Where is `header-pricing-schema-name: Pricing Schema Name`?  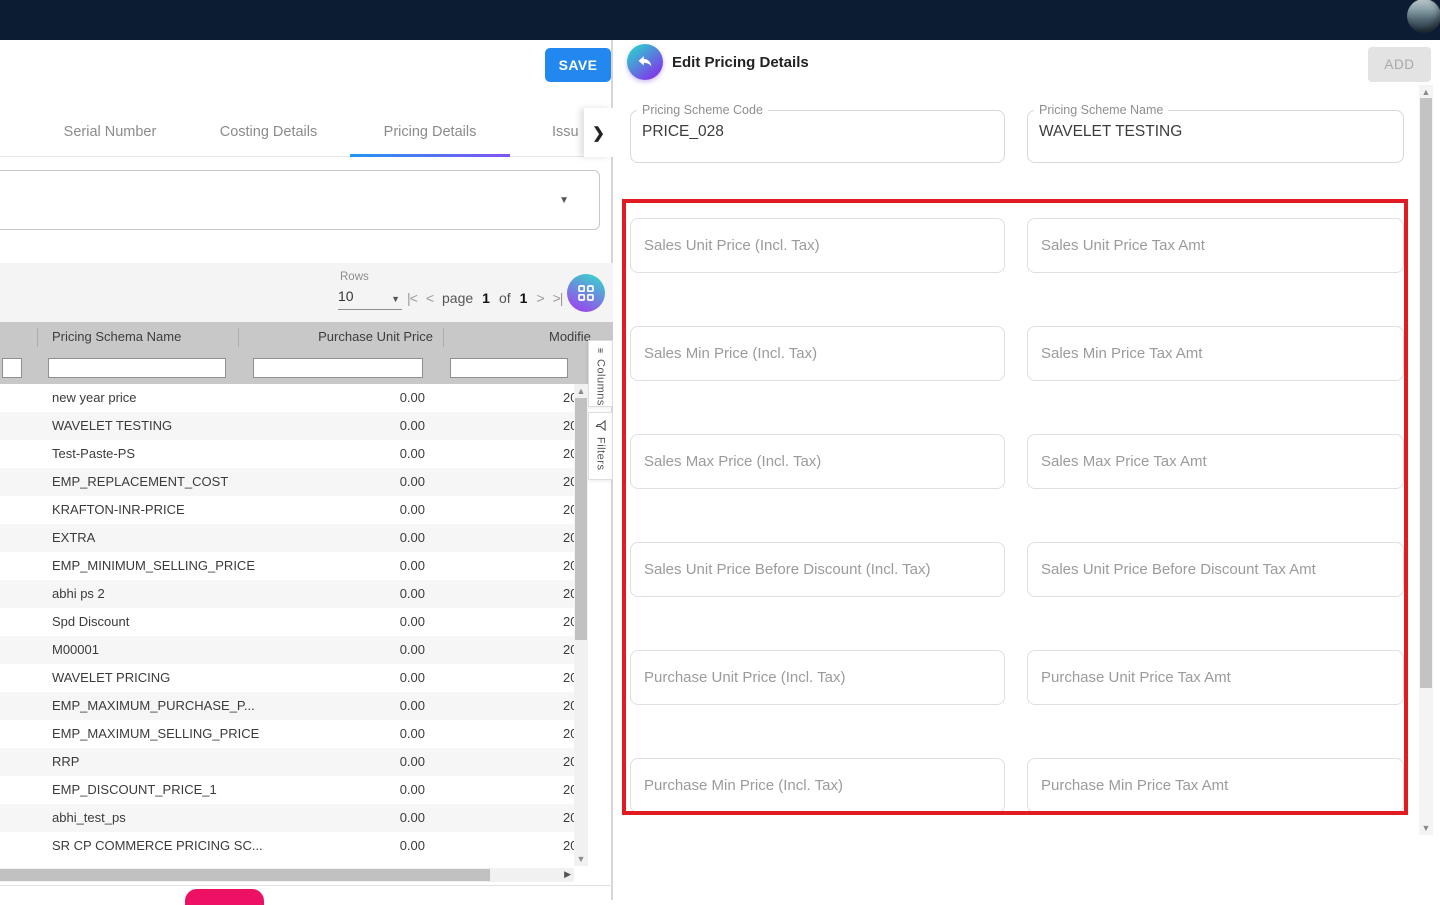
header-pricing-schema-name: Pricing Schema Name is located at coordinates (117, 336).